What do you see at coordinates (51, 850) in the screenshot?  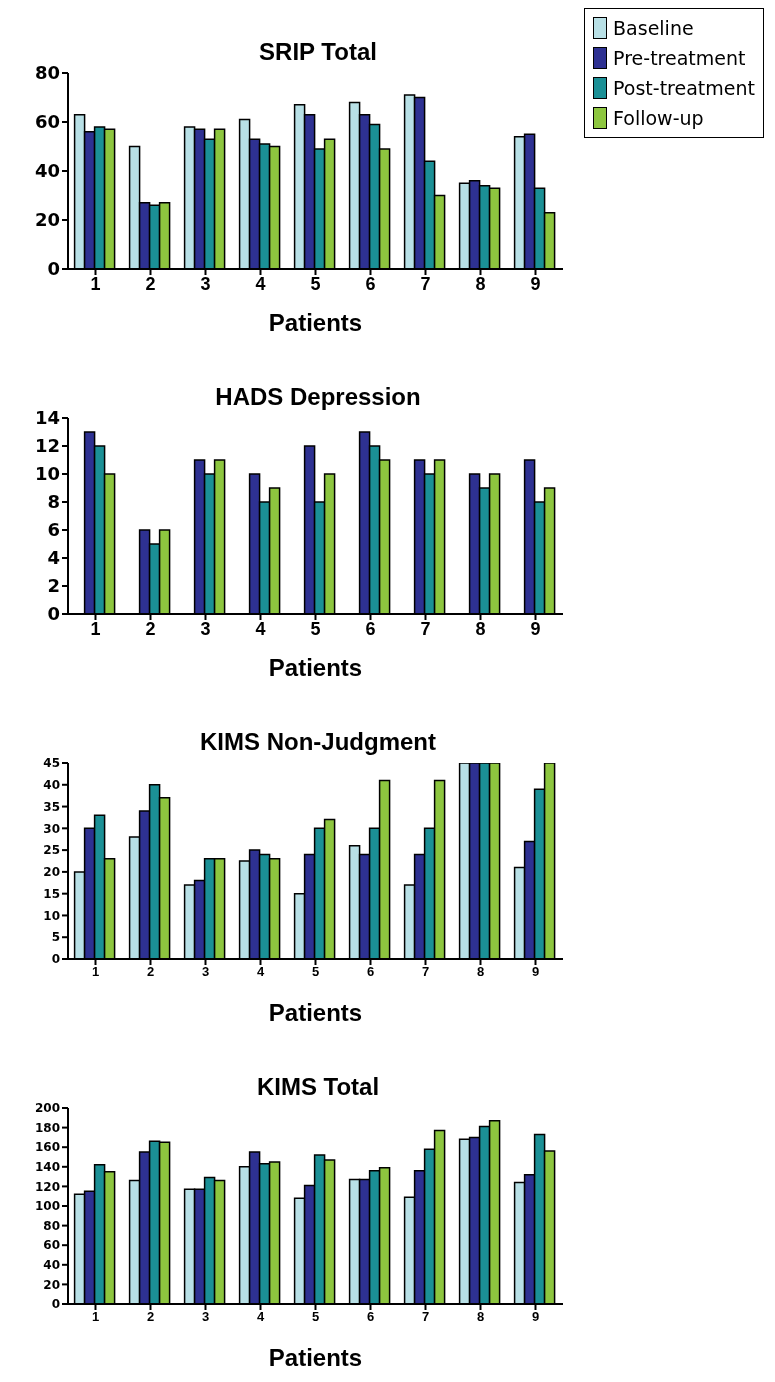 I see `y-tick-label: 25` at bounding box center [51, 850].